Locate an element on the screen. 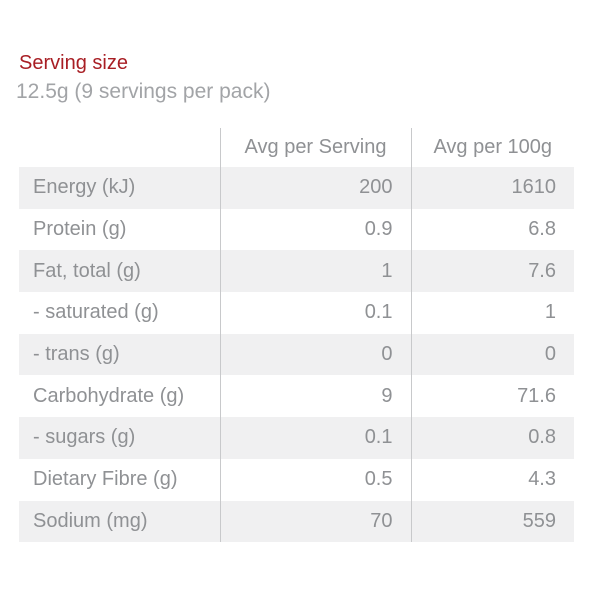 The width and height of the screenshot is (600, 600). table-header-row: Avg per Serving Avg per 100g is located at coordinates (296, 147).